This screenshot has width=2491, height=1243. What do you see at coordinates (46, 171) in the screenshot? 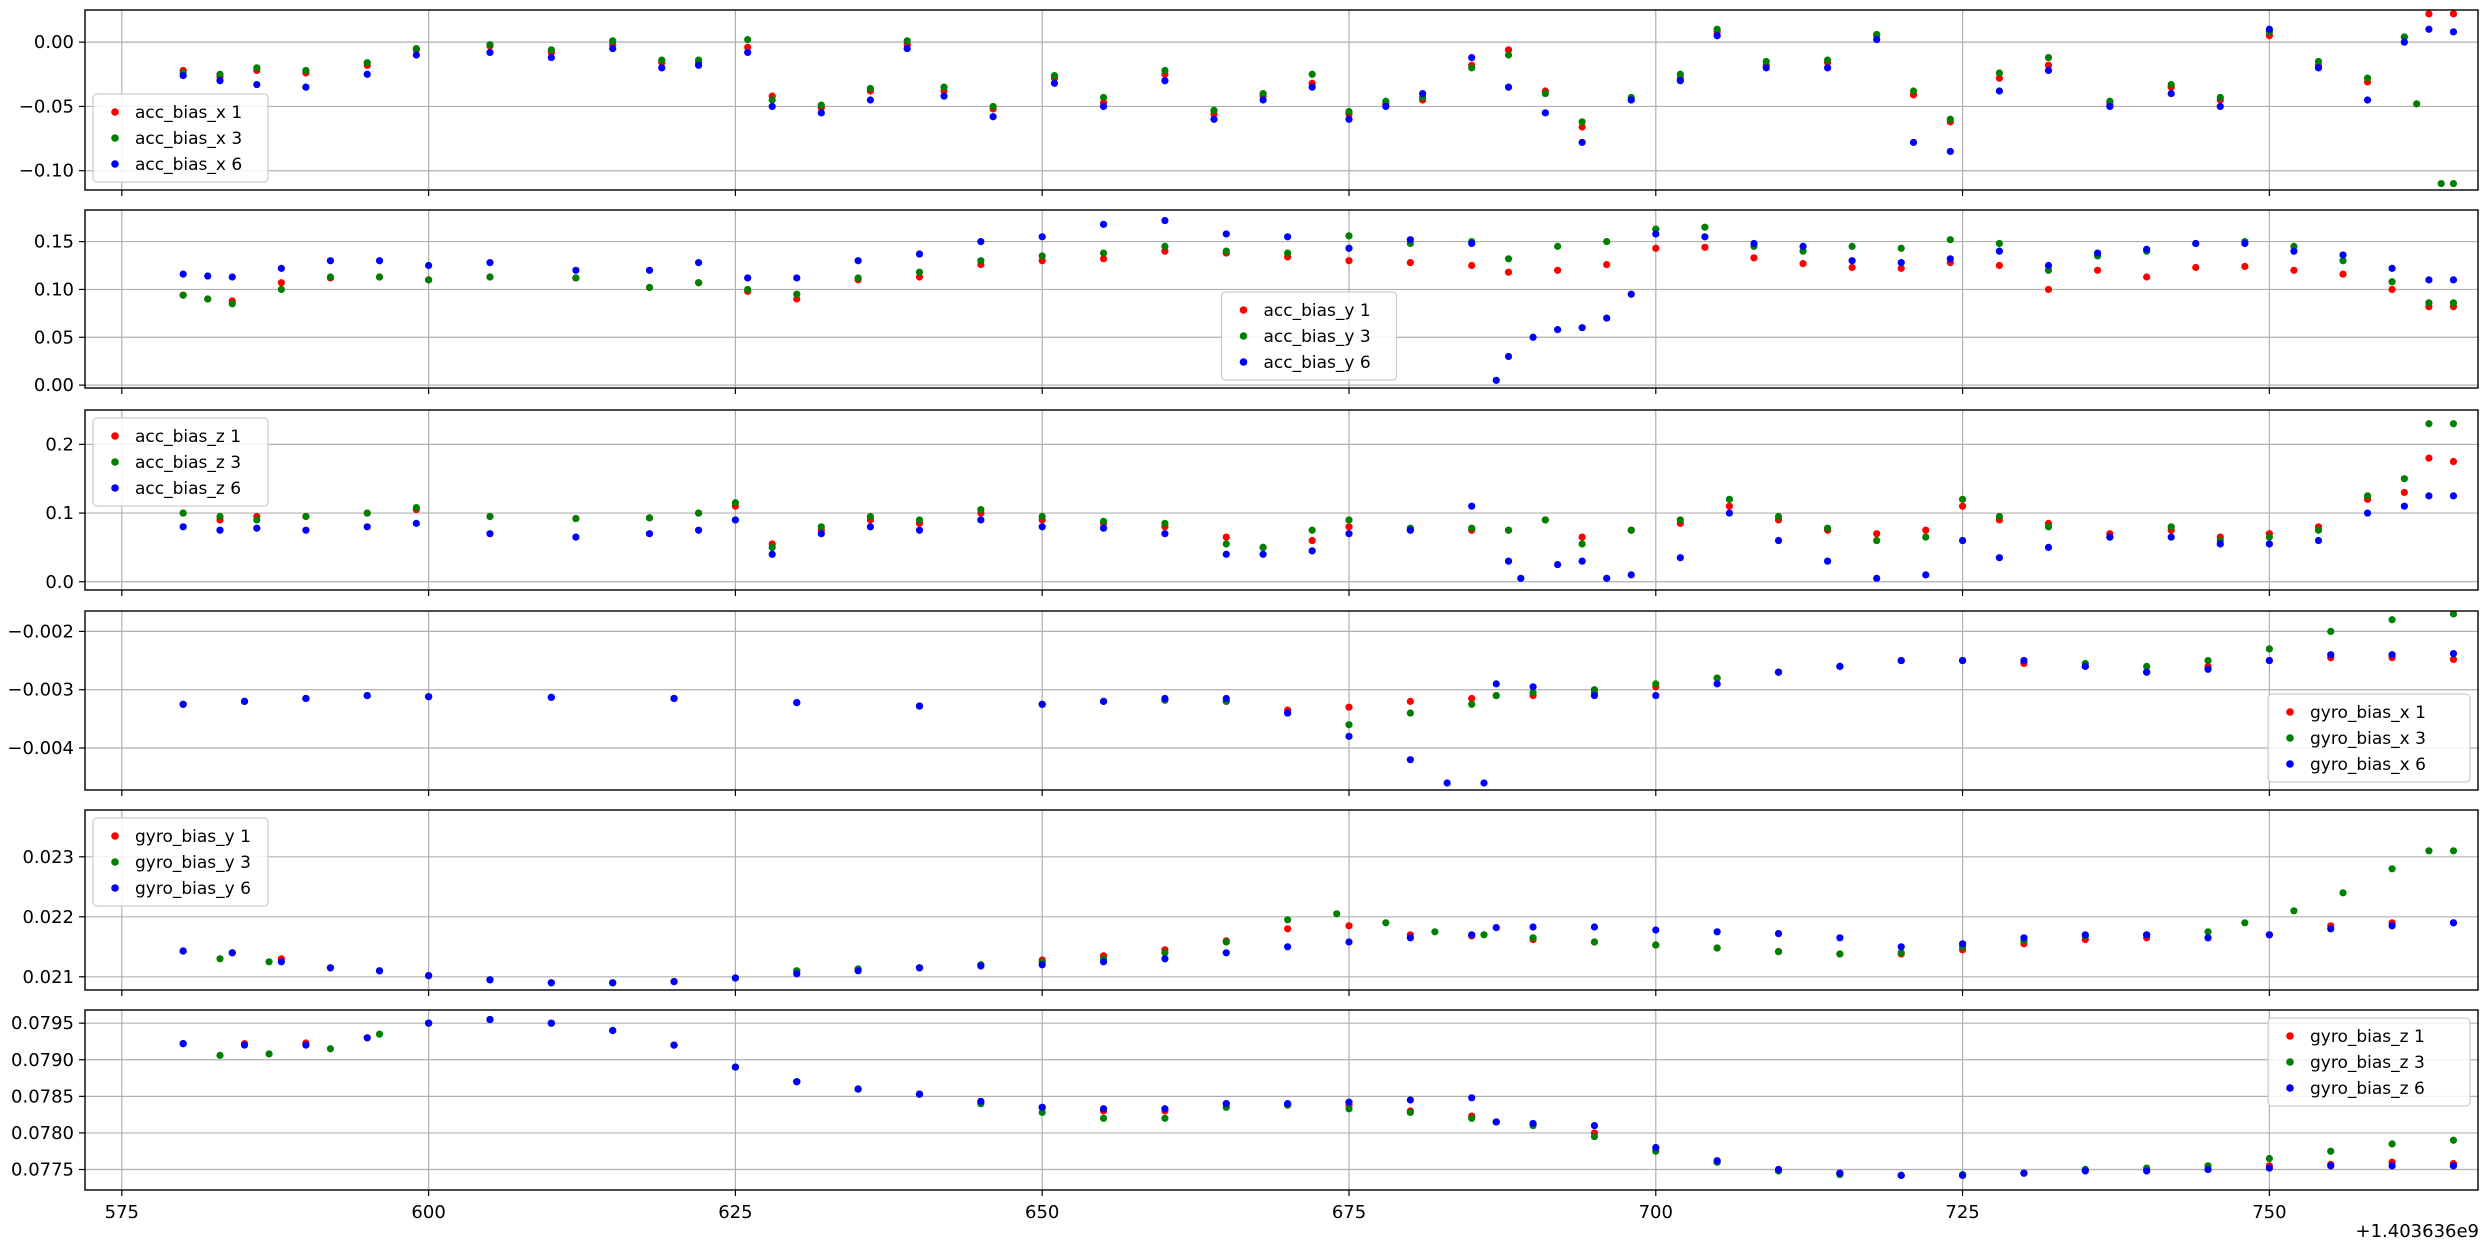
I see `y-tick-label: −0.10` at bounding box center [46, 171].